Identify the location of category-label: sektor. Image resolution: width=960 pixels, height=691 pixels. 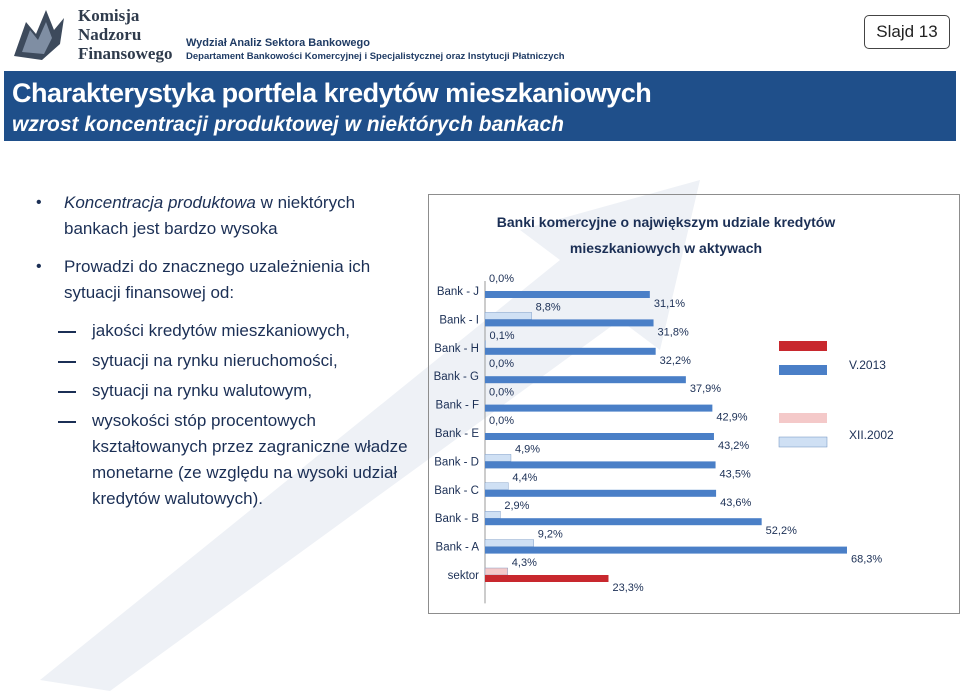
(463, 576).